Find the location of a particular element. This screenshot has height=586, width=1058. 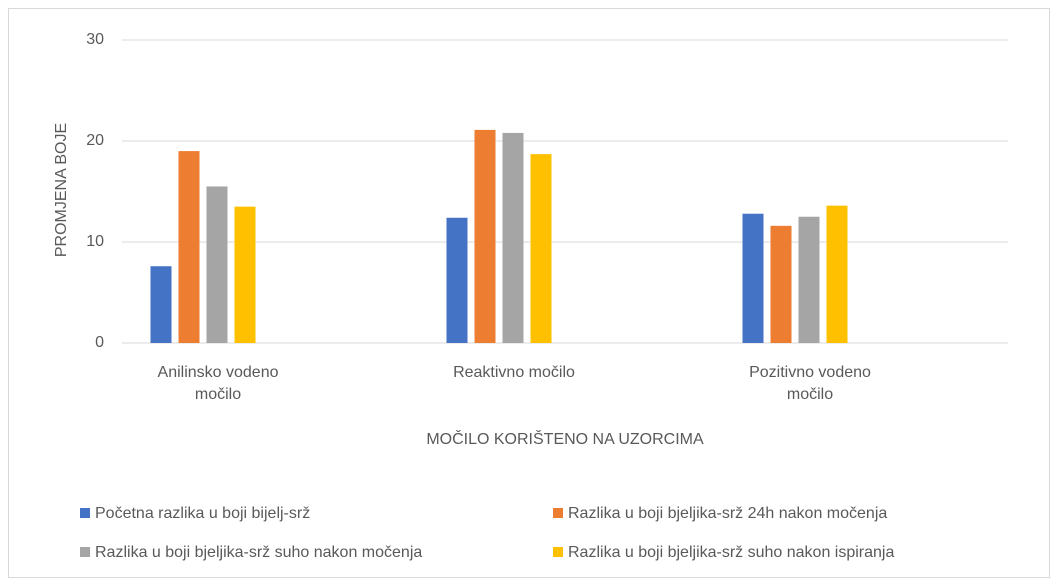

x-axis-title: MOČILO KORIŠTENO NA UZORCIMA is located at coordinates (565, 438).